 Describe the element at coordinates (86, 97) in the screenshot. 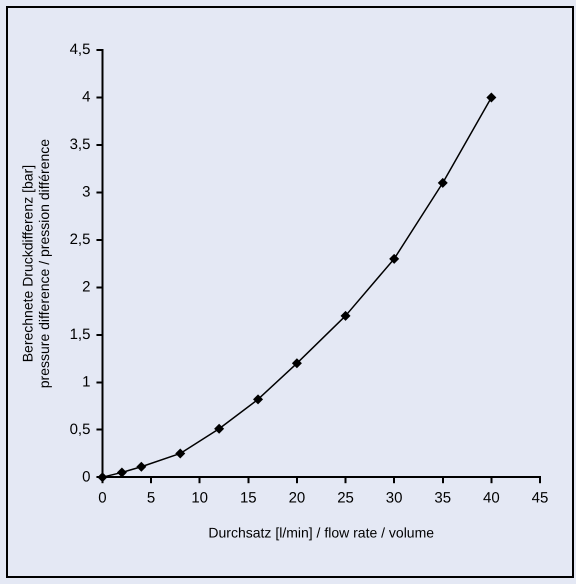

I see `y-tick-label: 4` at that location.